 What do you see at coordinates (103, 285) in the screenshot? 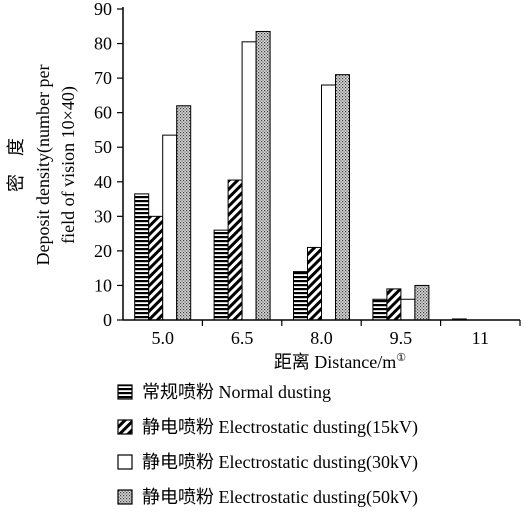
I see `y-tick-label: 10` at bounding box center [103, 285].